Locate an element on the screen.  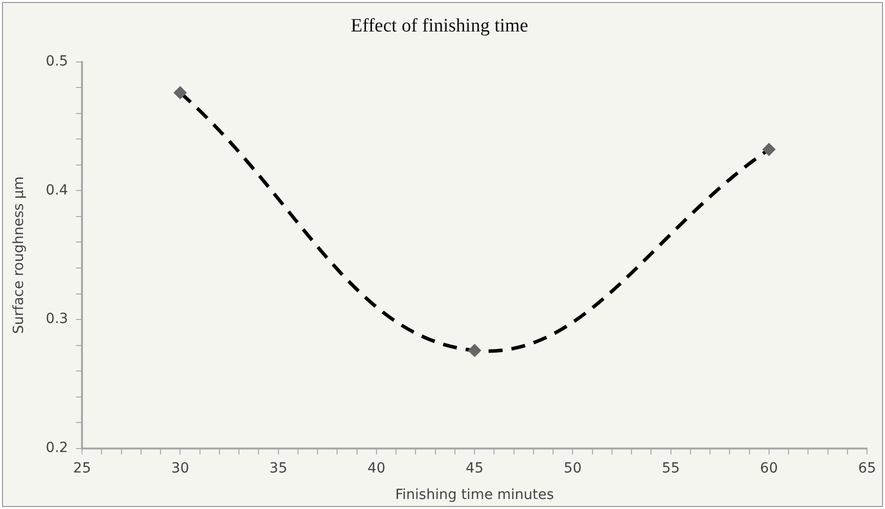
x-tick-label: 60 is located at coordinates (769, 468).